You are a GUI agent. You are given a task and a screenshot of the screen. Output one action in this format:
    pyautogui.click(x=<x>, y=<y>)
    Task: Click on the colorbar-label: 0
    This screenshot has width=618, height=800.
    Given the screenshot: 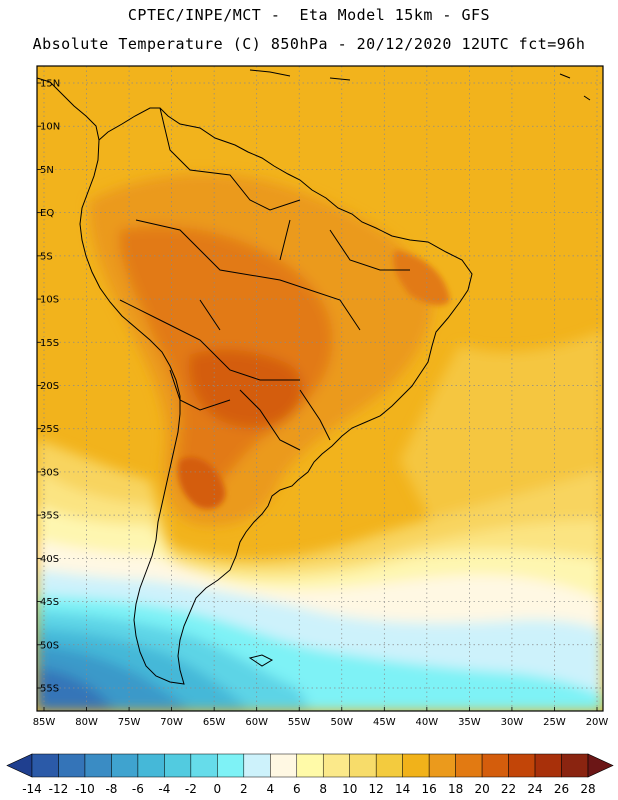 What is the action you would take?
    pyautogui.click(x=218, y=789)
    